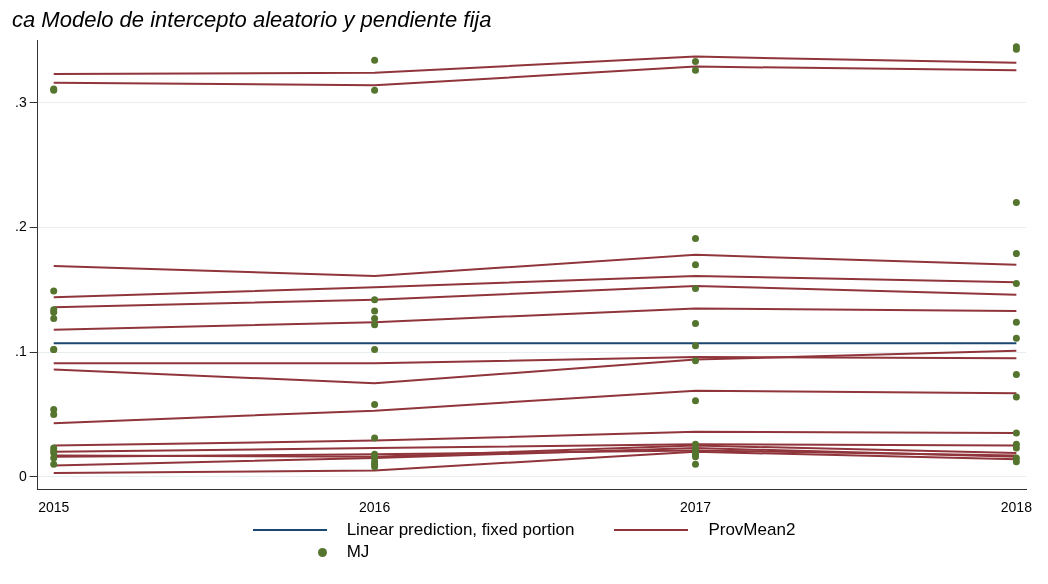  Describe the element at coordinates (20, 101) in the screenshot. I see `y-tick-label: .3` at that location.